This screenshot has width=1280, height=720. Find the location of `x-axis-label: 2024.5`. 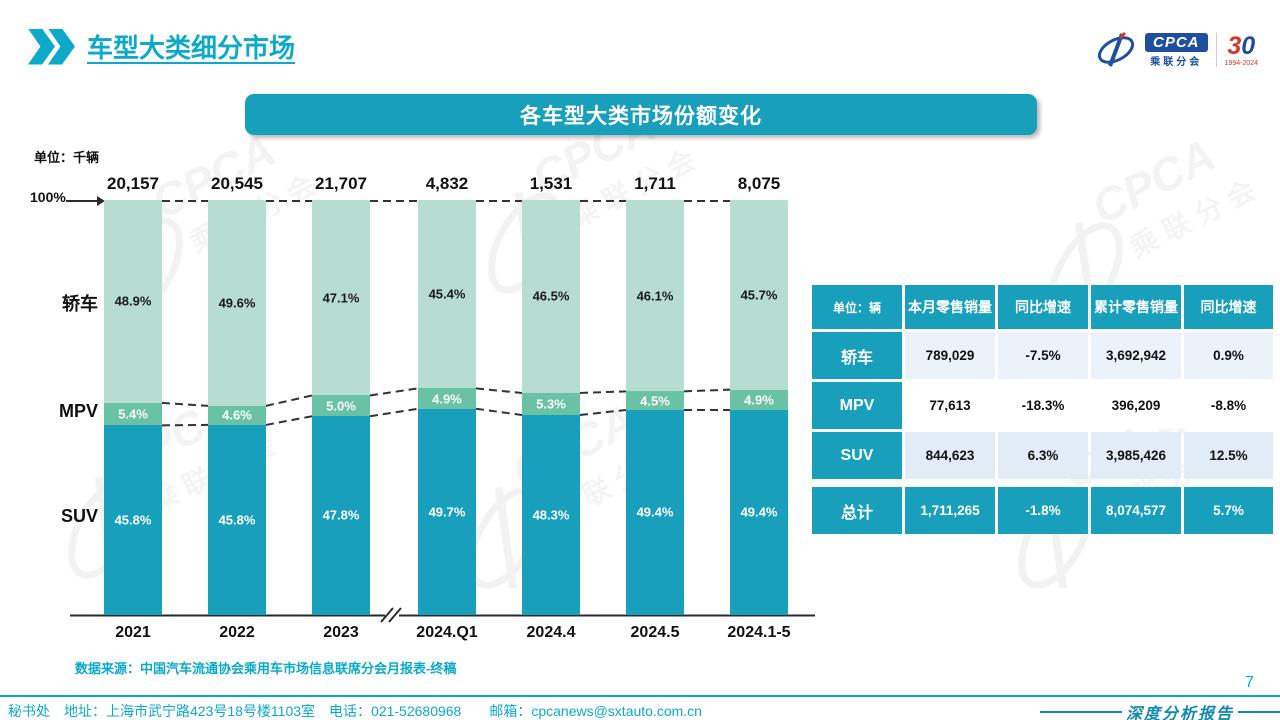

x-axis-label: 2024.5 is located at coordinates (655, 632).